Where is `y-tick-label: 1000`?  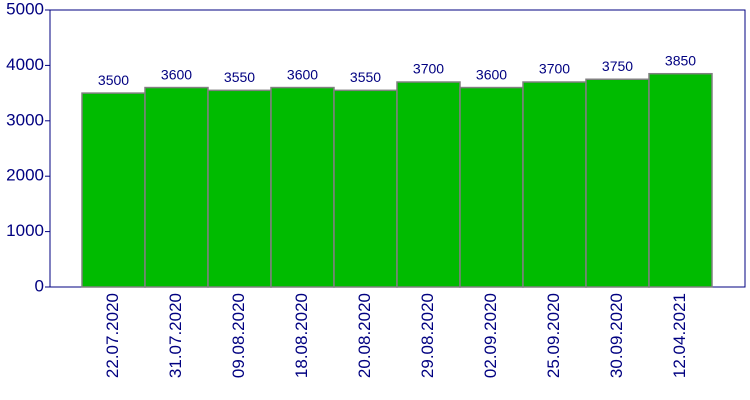
y-tick-label: 1000 is located at coordinates (25, 230).